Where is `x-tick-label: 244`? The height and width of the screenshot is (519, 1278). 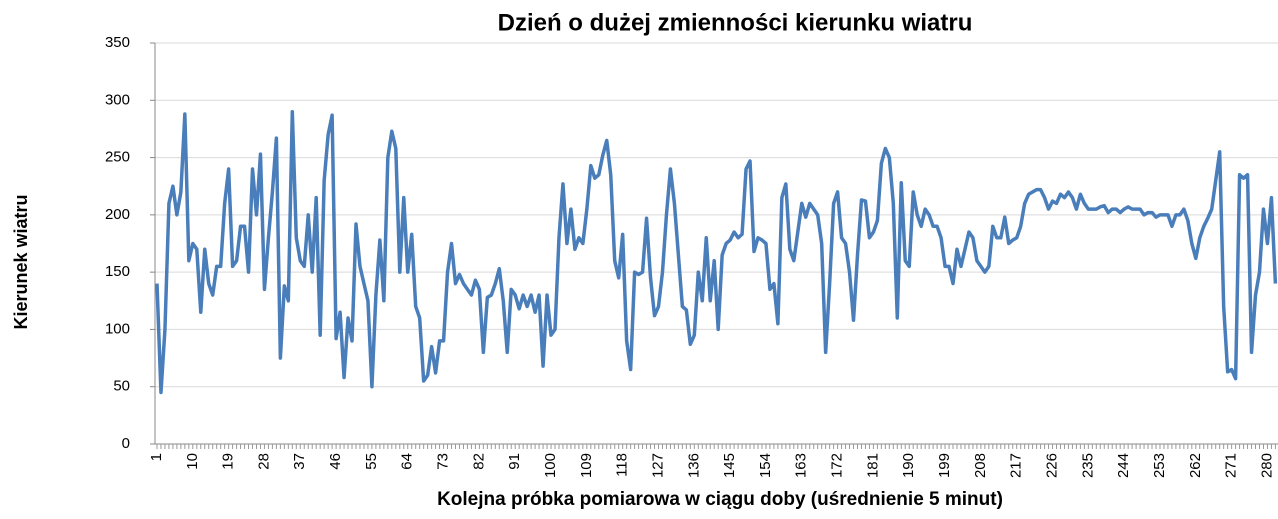
x-tick-label: 244 is located at coordinates (1123, 465).